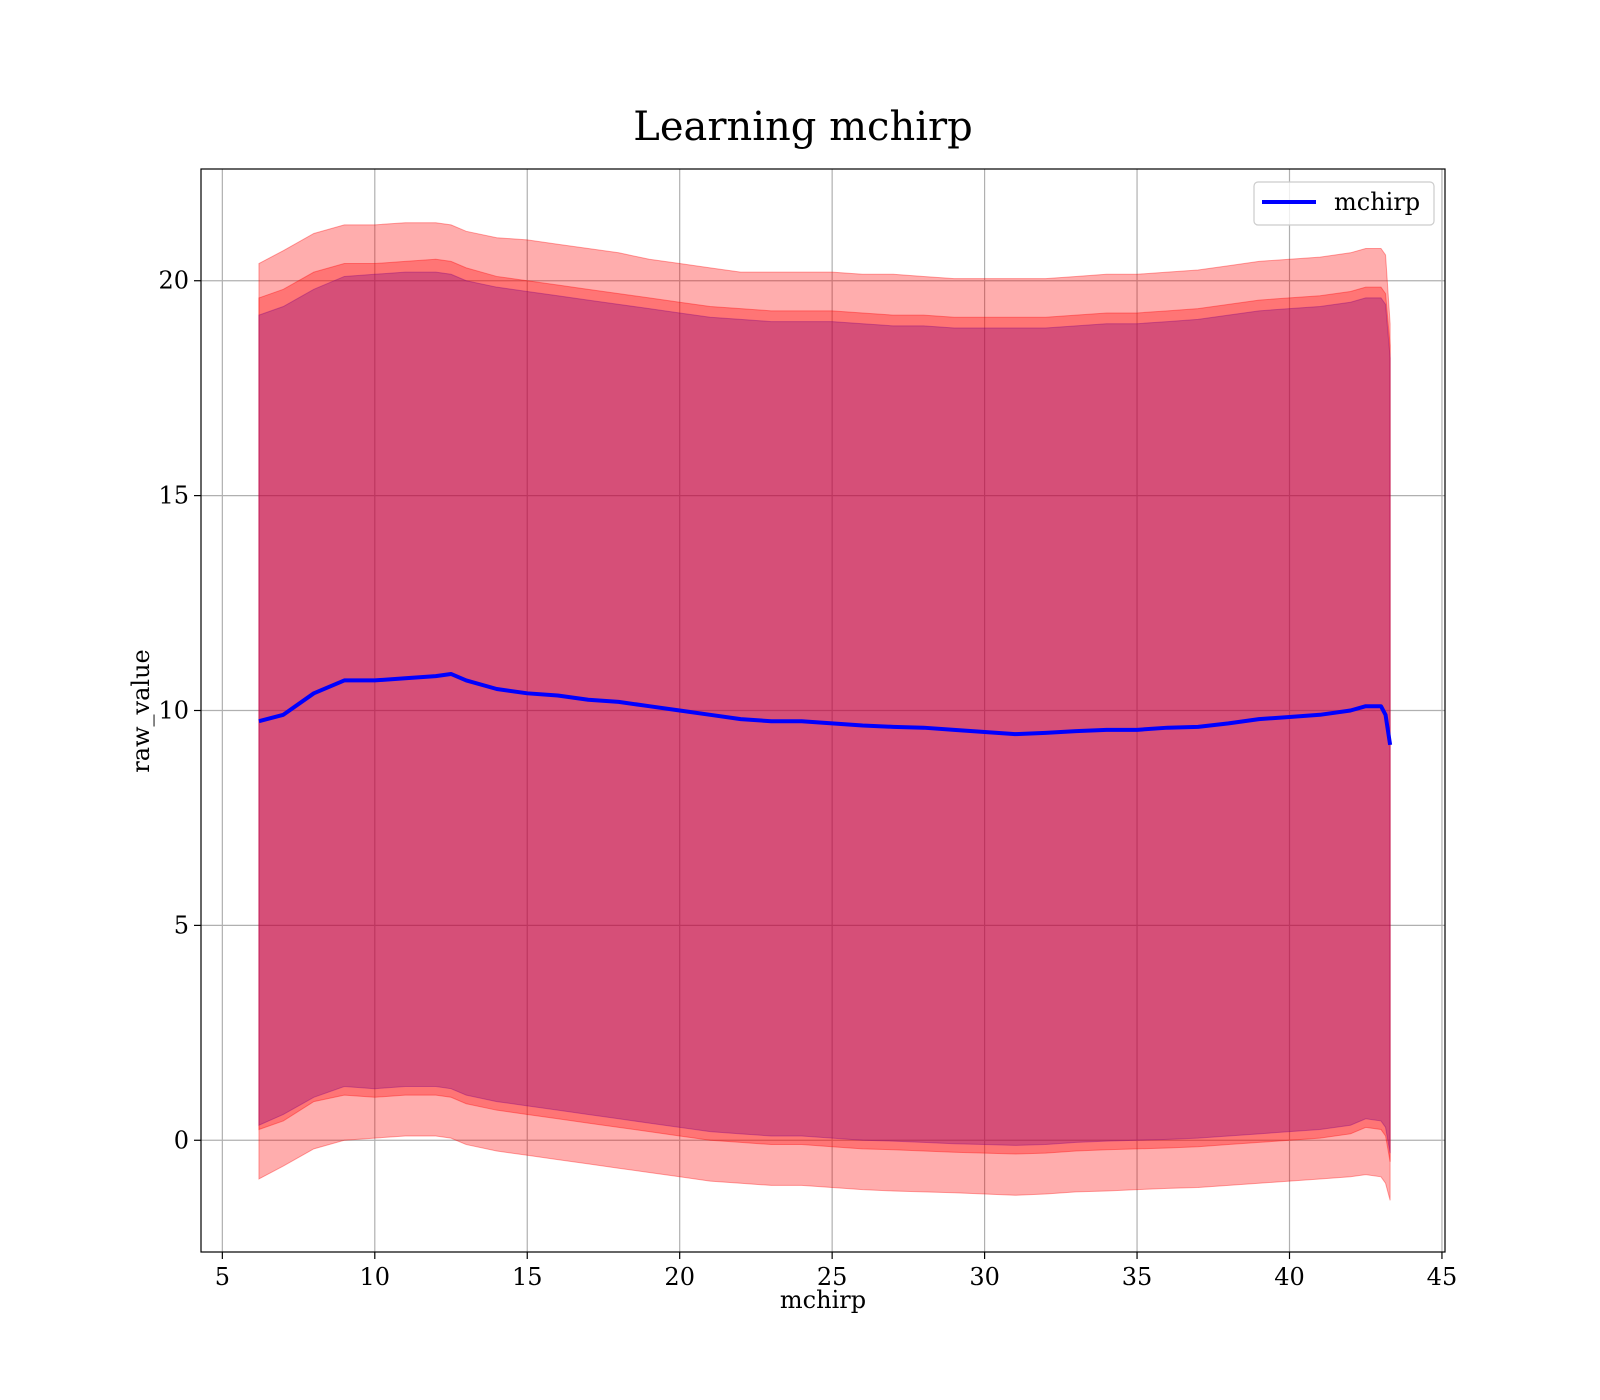 This screenshot has width=1600, height=1400. Describe the element at coordinates (173, 281) in the screenshot. I see `y-tick-label: 20` at that location.